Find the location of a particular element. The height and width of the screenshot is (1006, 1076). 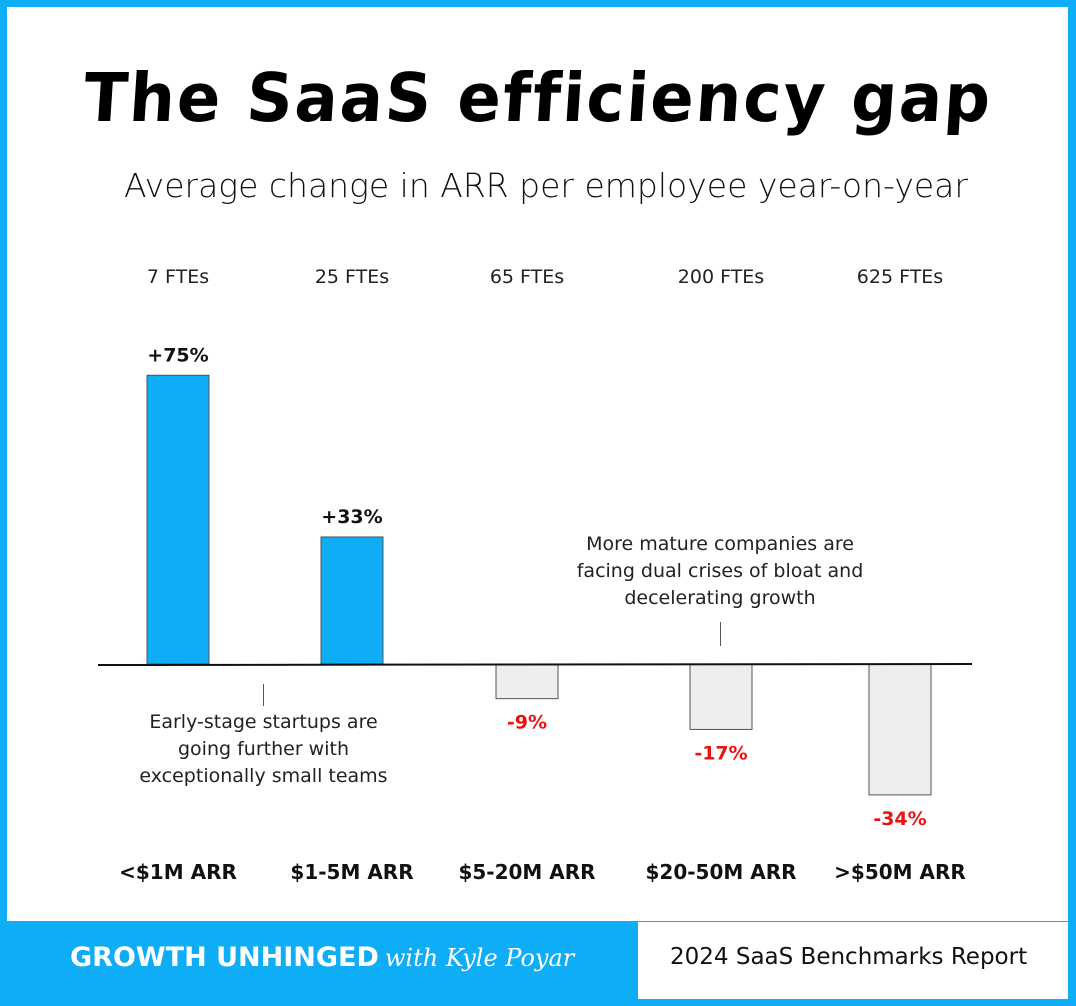

annotation-pointer-early is located at coordinates (263, 695).